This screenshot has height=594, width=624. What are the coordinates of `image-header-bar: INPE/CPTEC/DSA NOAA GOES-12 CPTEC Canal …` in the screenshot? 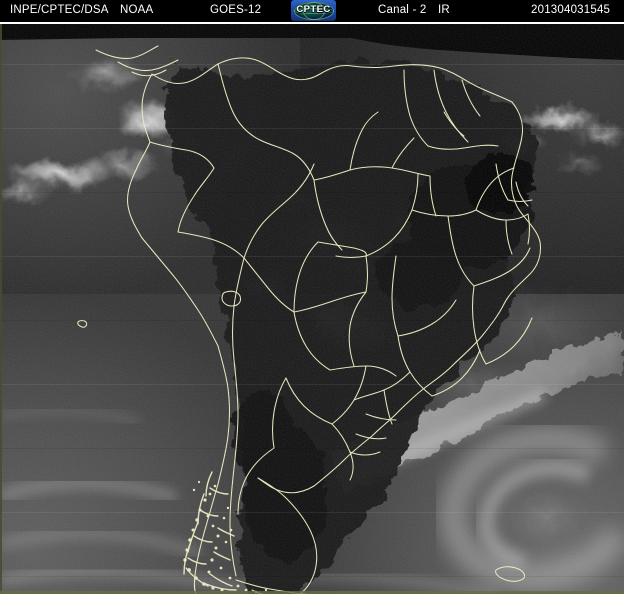 It's located at (312, 11).